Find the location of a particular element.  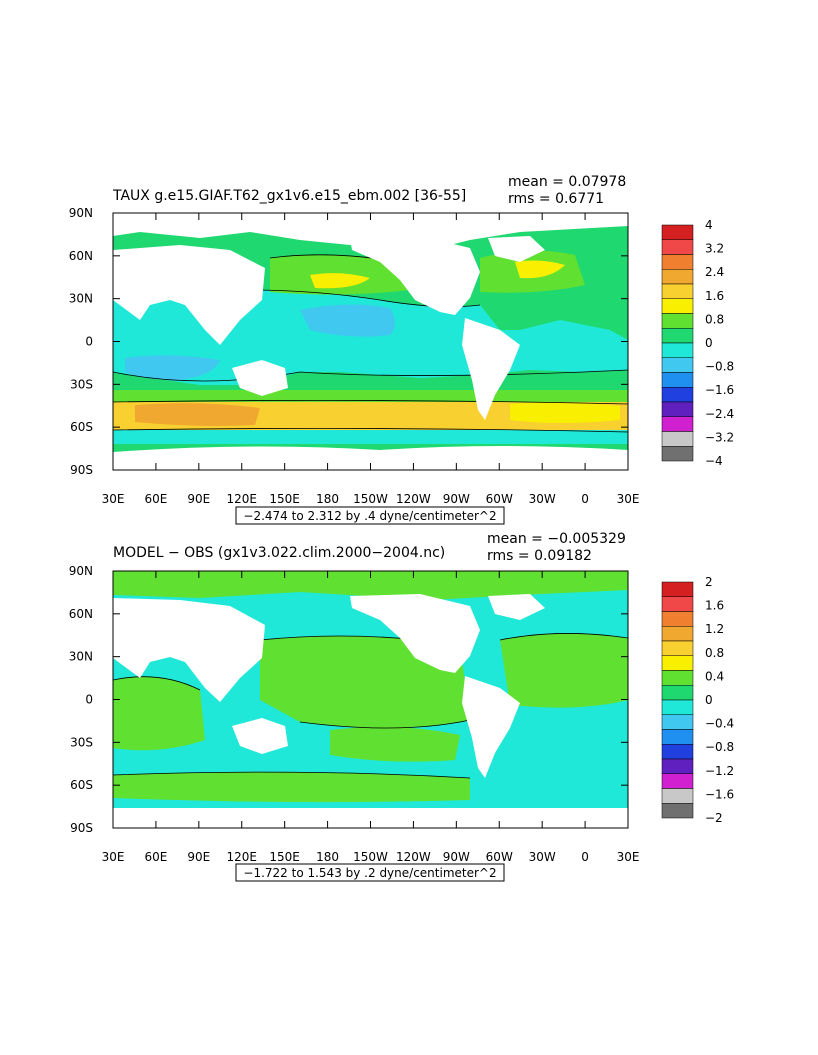

colorbar-label: −2.4 is located at coordinates (719, 414).